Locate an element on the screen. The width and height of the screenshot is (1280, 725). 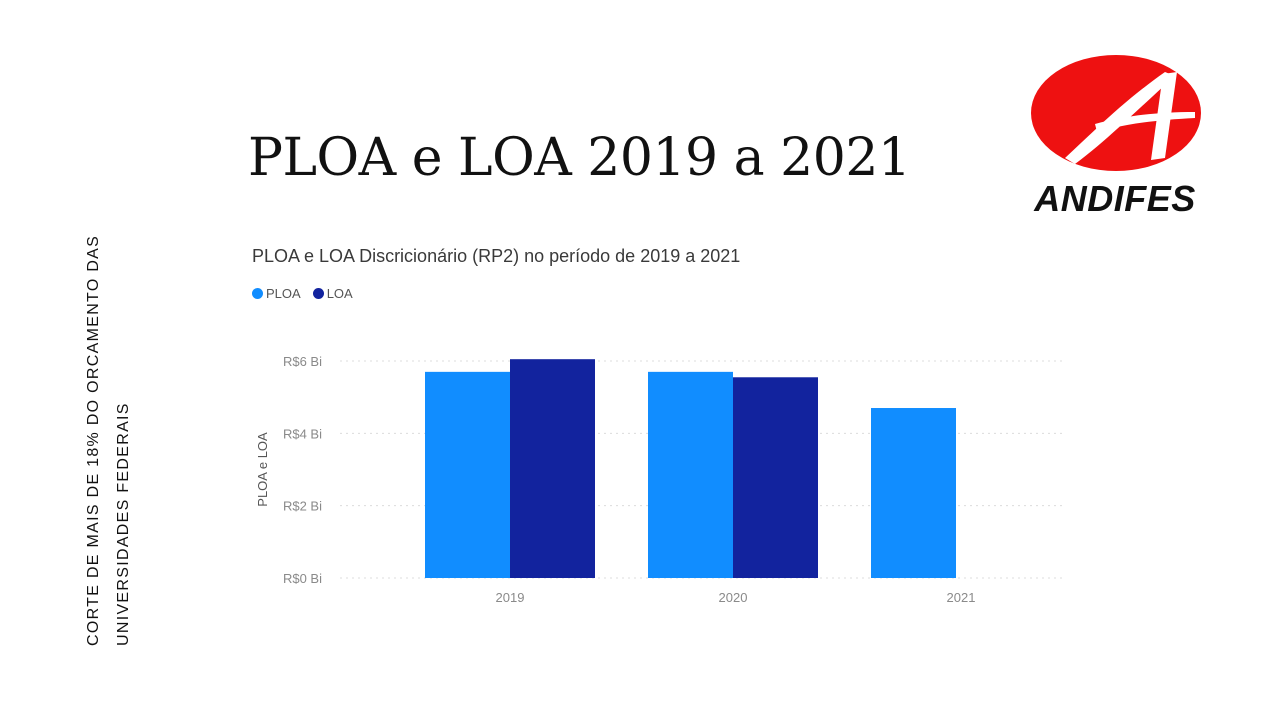
x-tick-label: 2019 is located at coordinates (510, 597).